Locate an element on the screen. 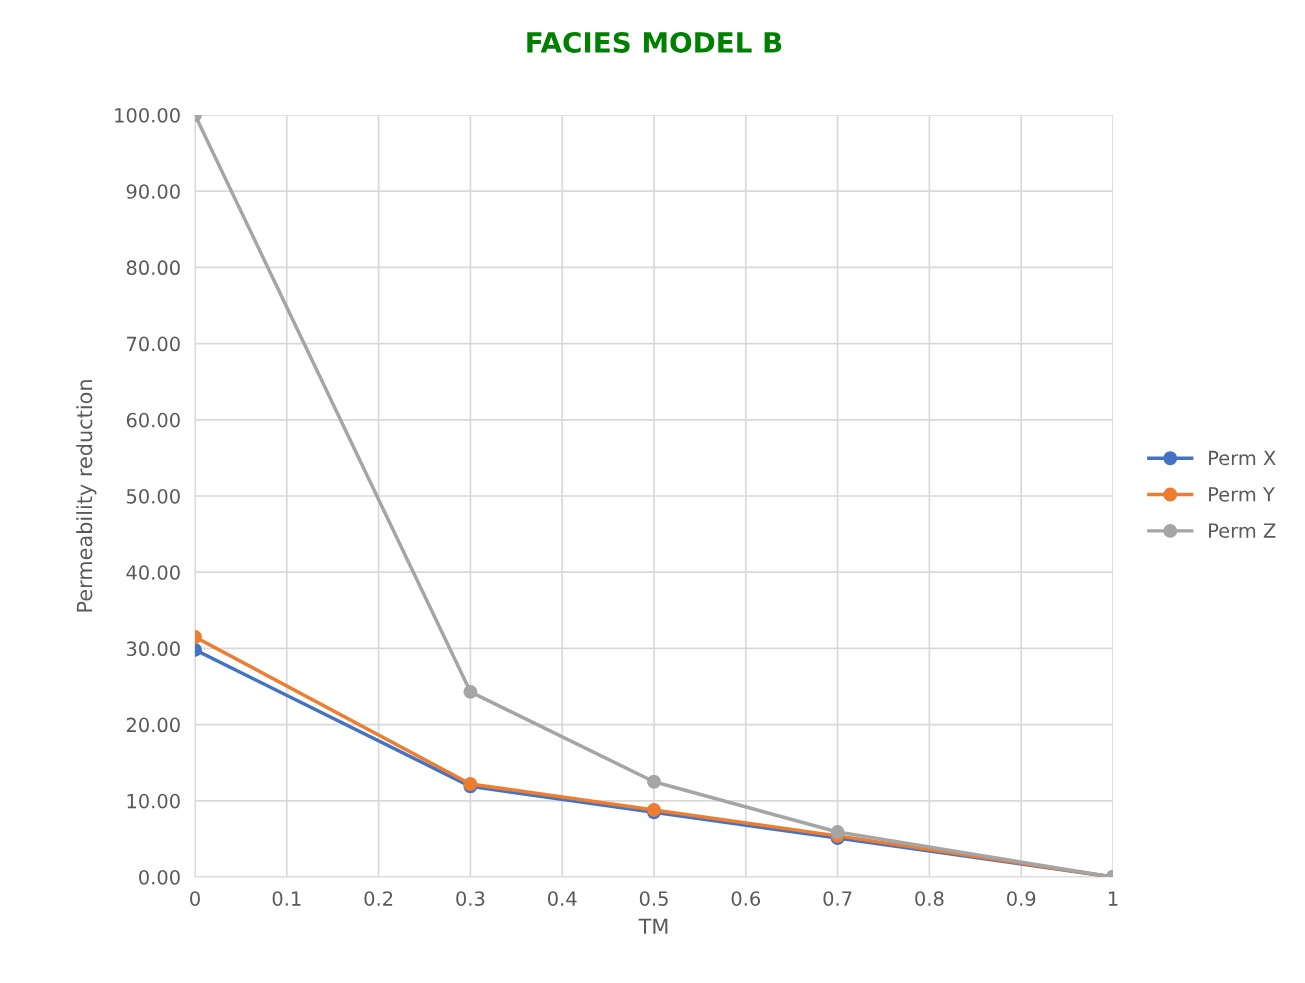 The height and width of the screenshot is (983, 1305). y-tick-label: 80.00 is located at coordinates (153, 268).